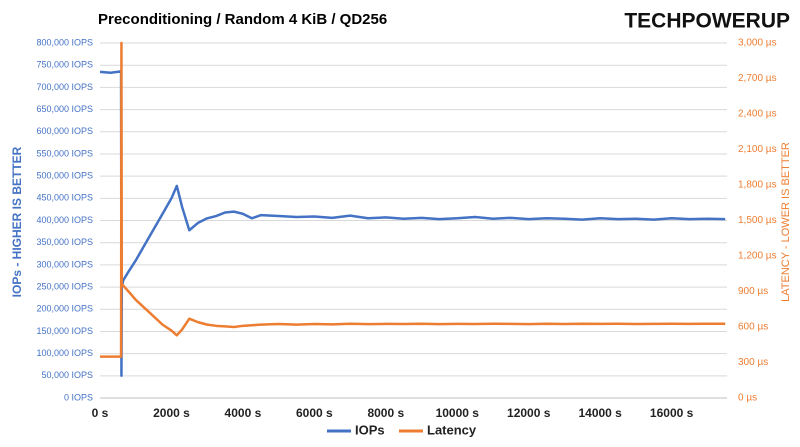  I want to click on y2-tick-label: 300 µs, so click(753, 362).